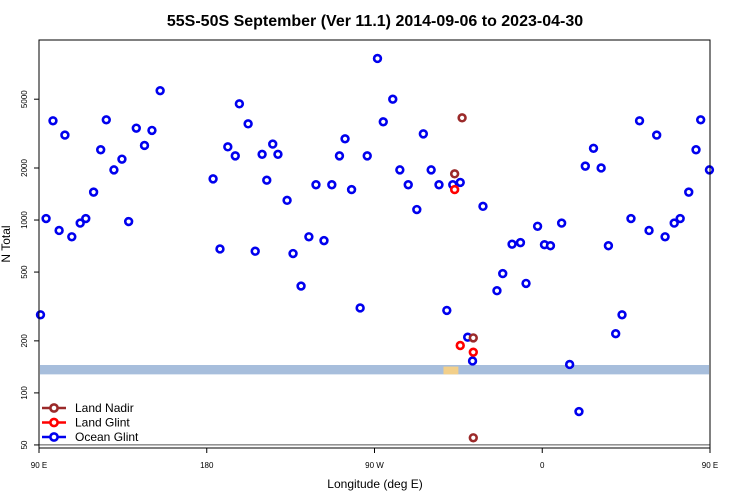  Describe the element at coordinates (374, 459) in the screenshot. I see `x-axis: 90 E 180 90 W 0 90 E` at that location.